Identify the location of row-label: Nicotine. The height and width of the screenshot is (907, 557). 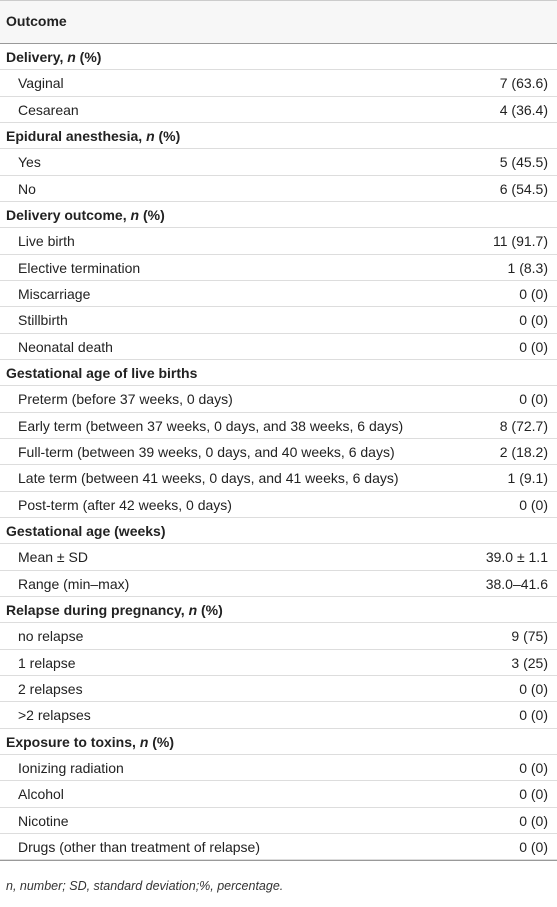
(43, 820).